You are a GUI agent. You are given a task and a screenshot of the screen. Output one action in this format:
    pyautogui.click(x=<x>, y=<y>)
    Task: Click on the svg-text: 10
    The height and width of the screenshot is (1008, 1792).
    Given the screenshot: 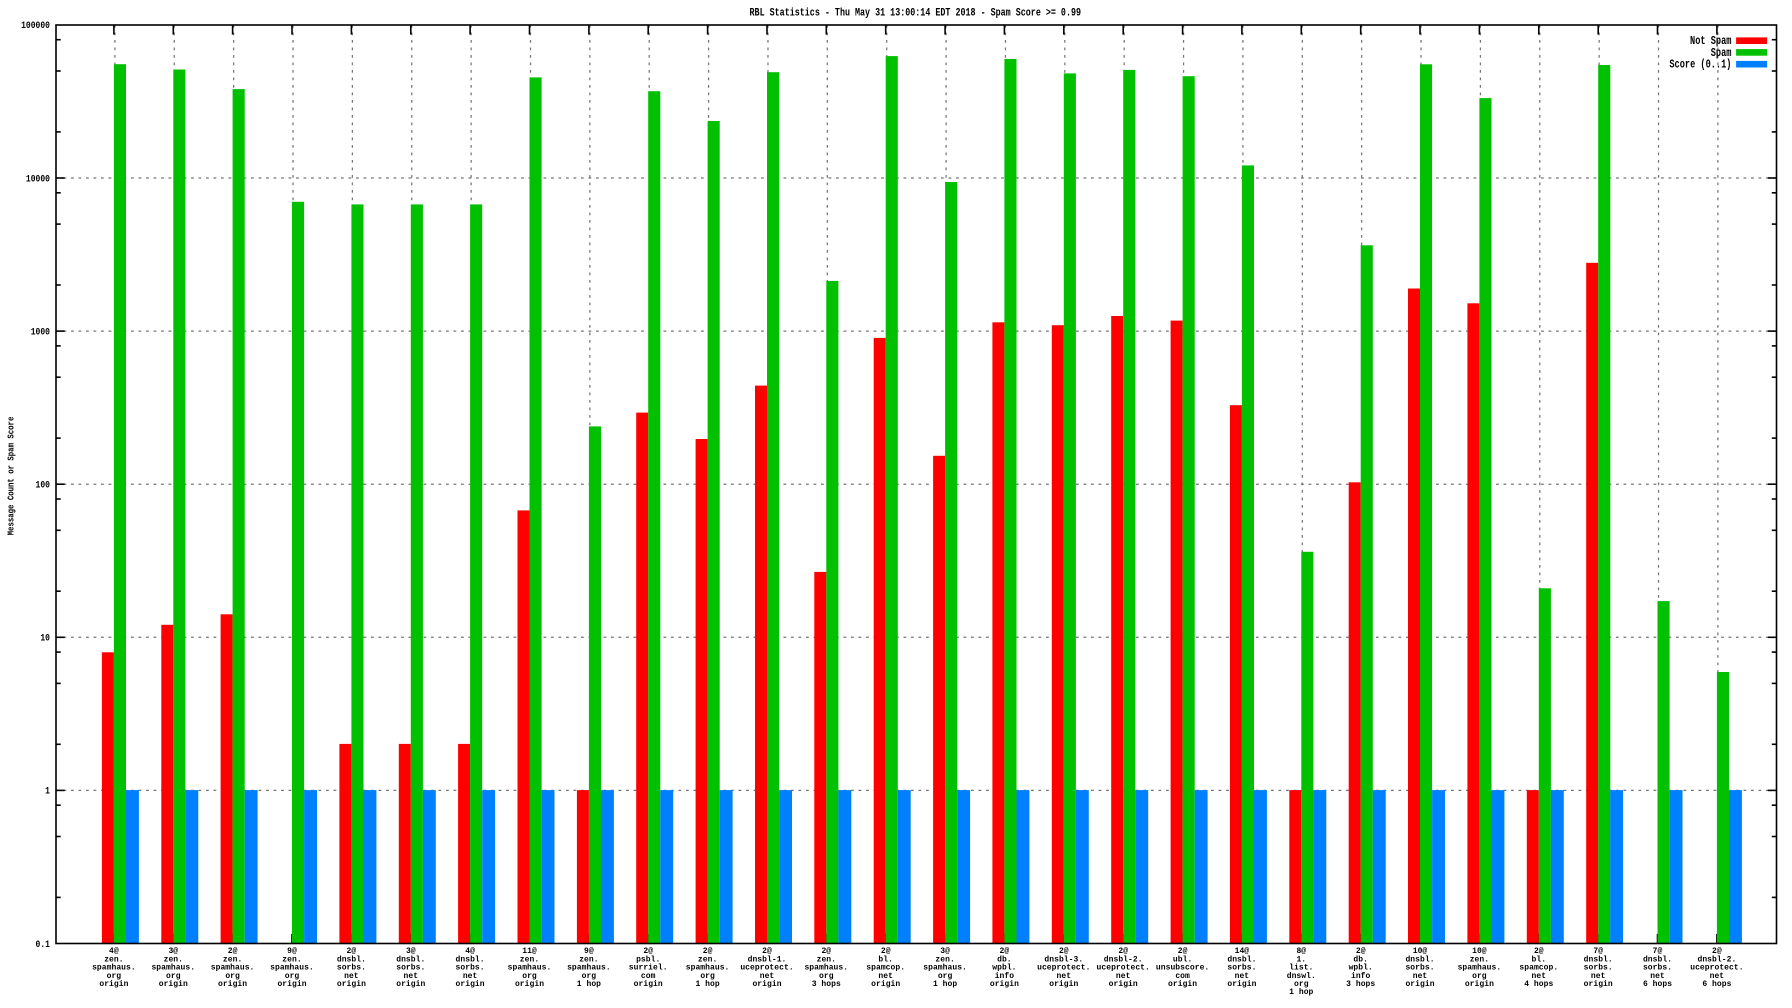 What is the action you would take?
    pyautogui.click(x=45, y=638)
    